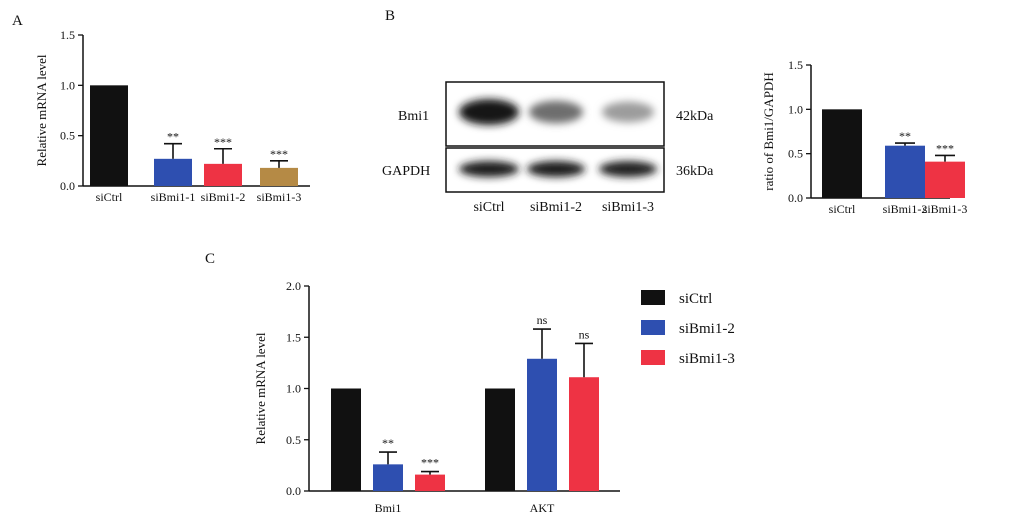  Describe the element at coordinates (707, 329) in the screenshot. I see `chart-c-legend-label-sibmi1-2: siBmi1-2` at that location.